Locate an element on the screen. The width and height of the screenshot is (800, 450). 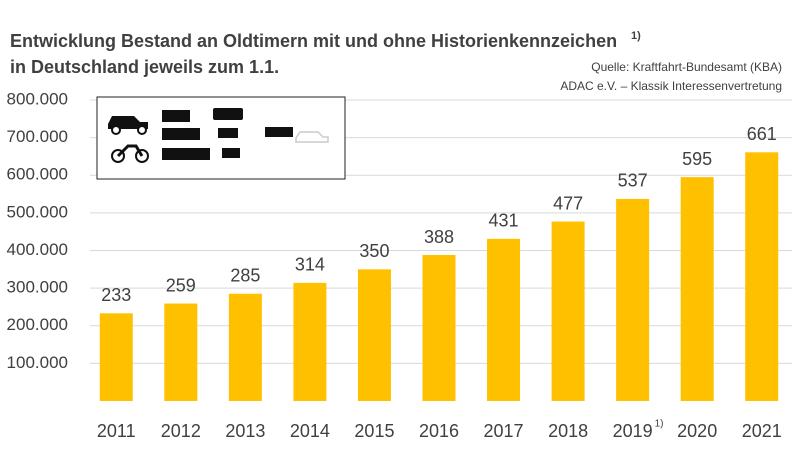
x-tick-label: 2018 is located at coordinates (568, 431).